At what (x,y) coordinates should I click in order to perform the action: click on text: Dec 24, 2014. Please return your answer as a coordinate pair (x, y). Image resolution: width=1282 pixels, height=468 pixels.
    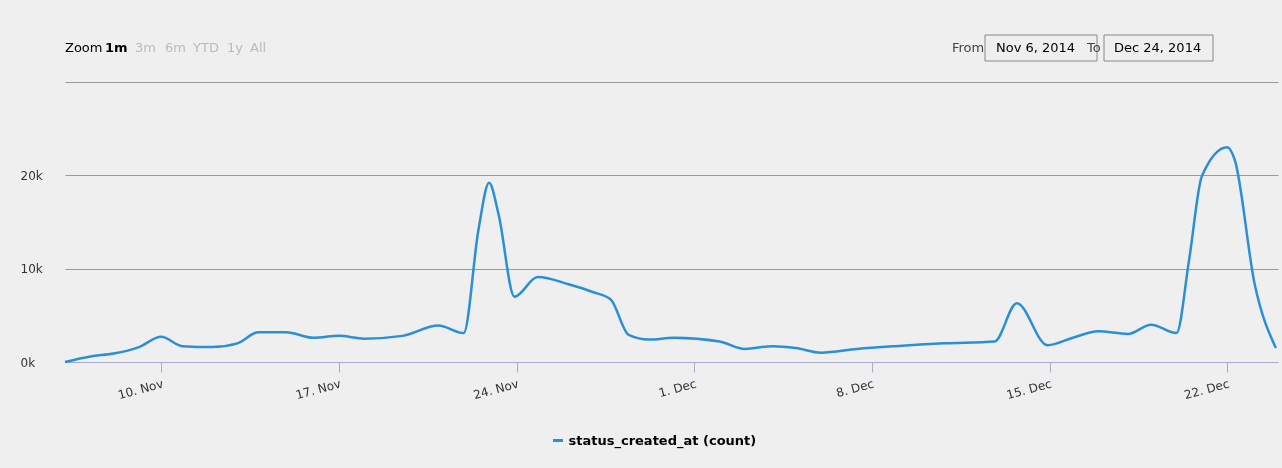
    Looking at the image, I should click on (1158, 47).